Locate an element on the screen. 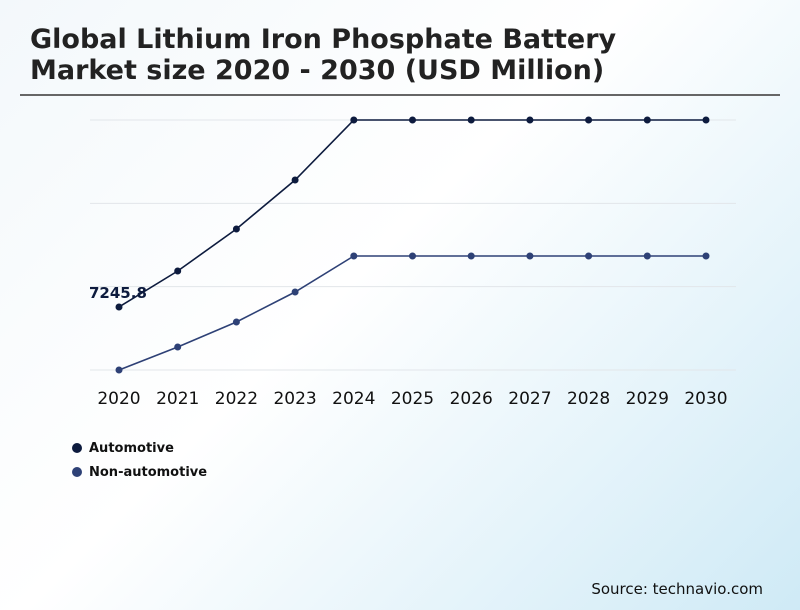  x-tick-label: 2027 is located at coordinates (529, 399).